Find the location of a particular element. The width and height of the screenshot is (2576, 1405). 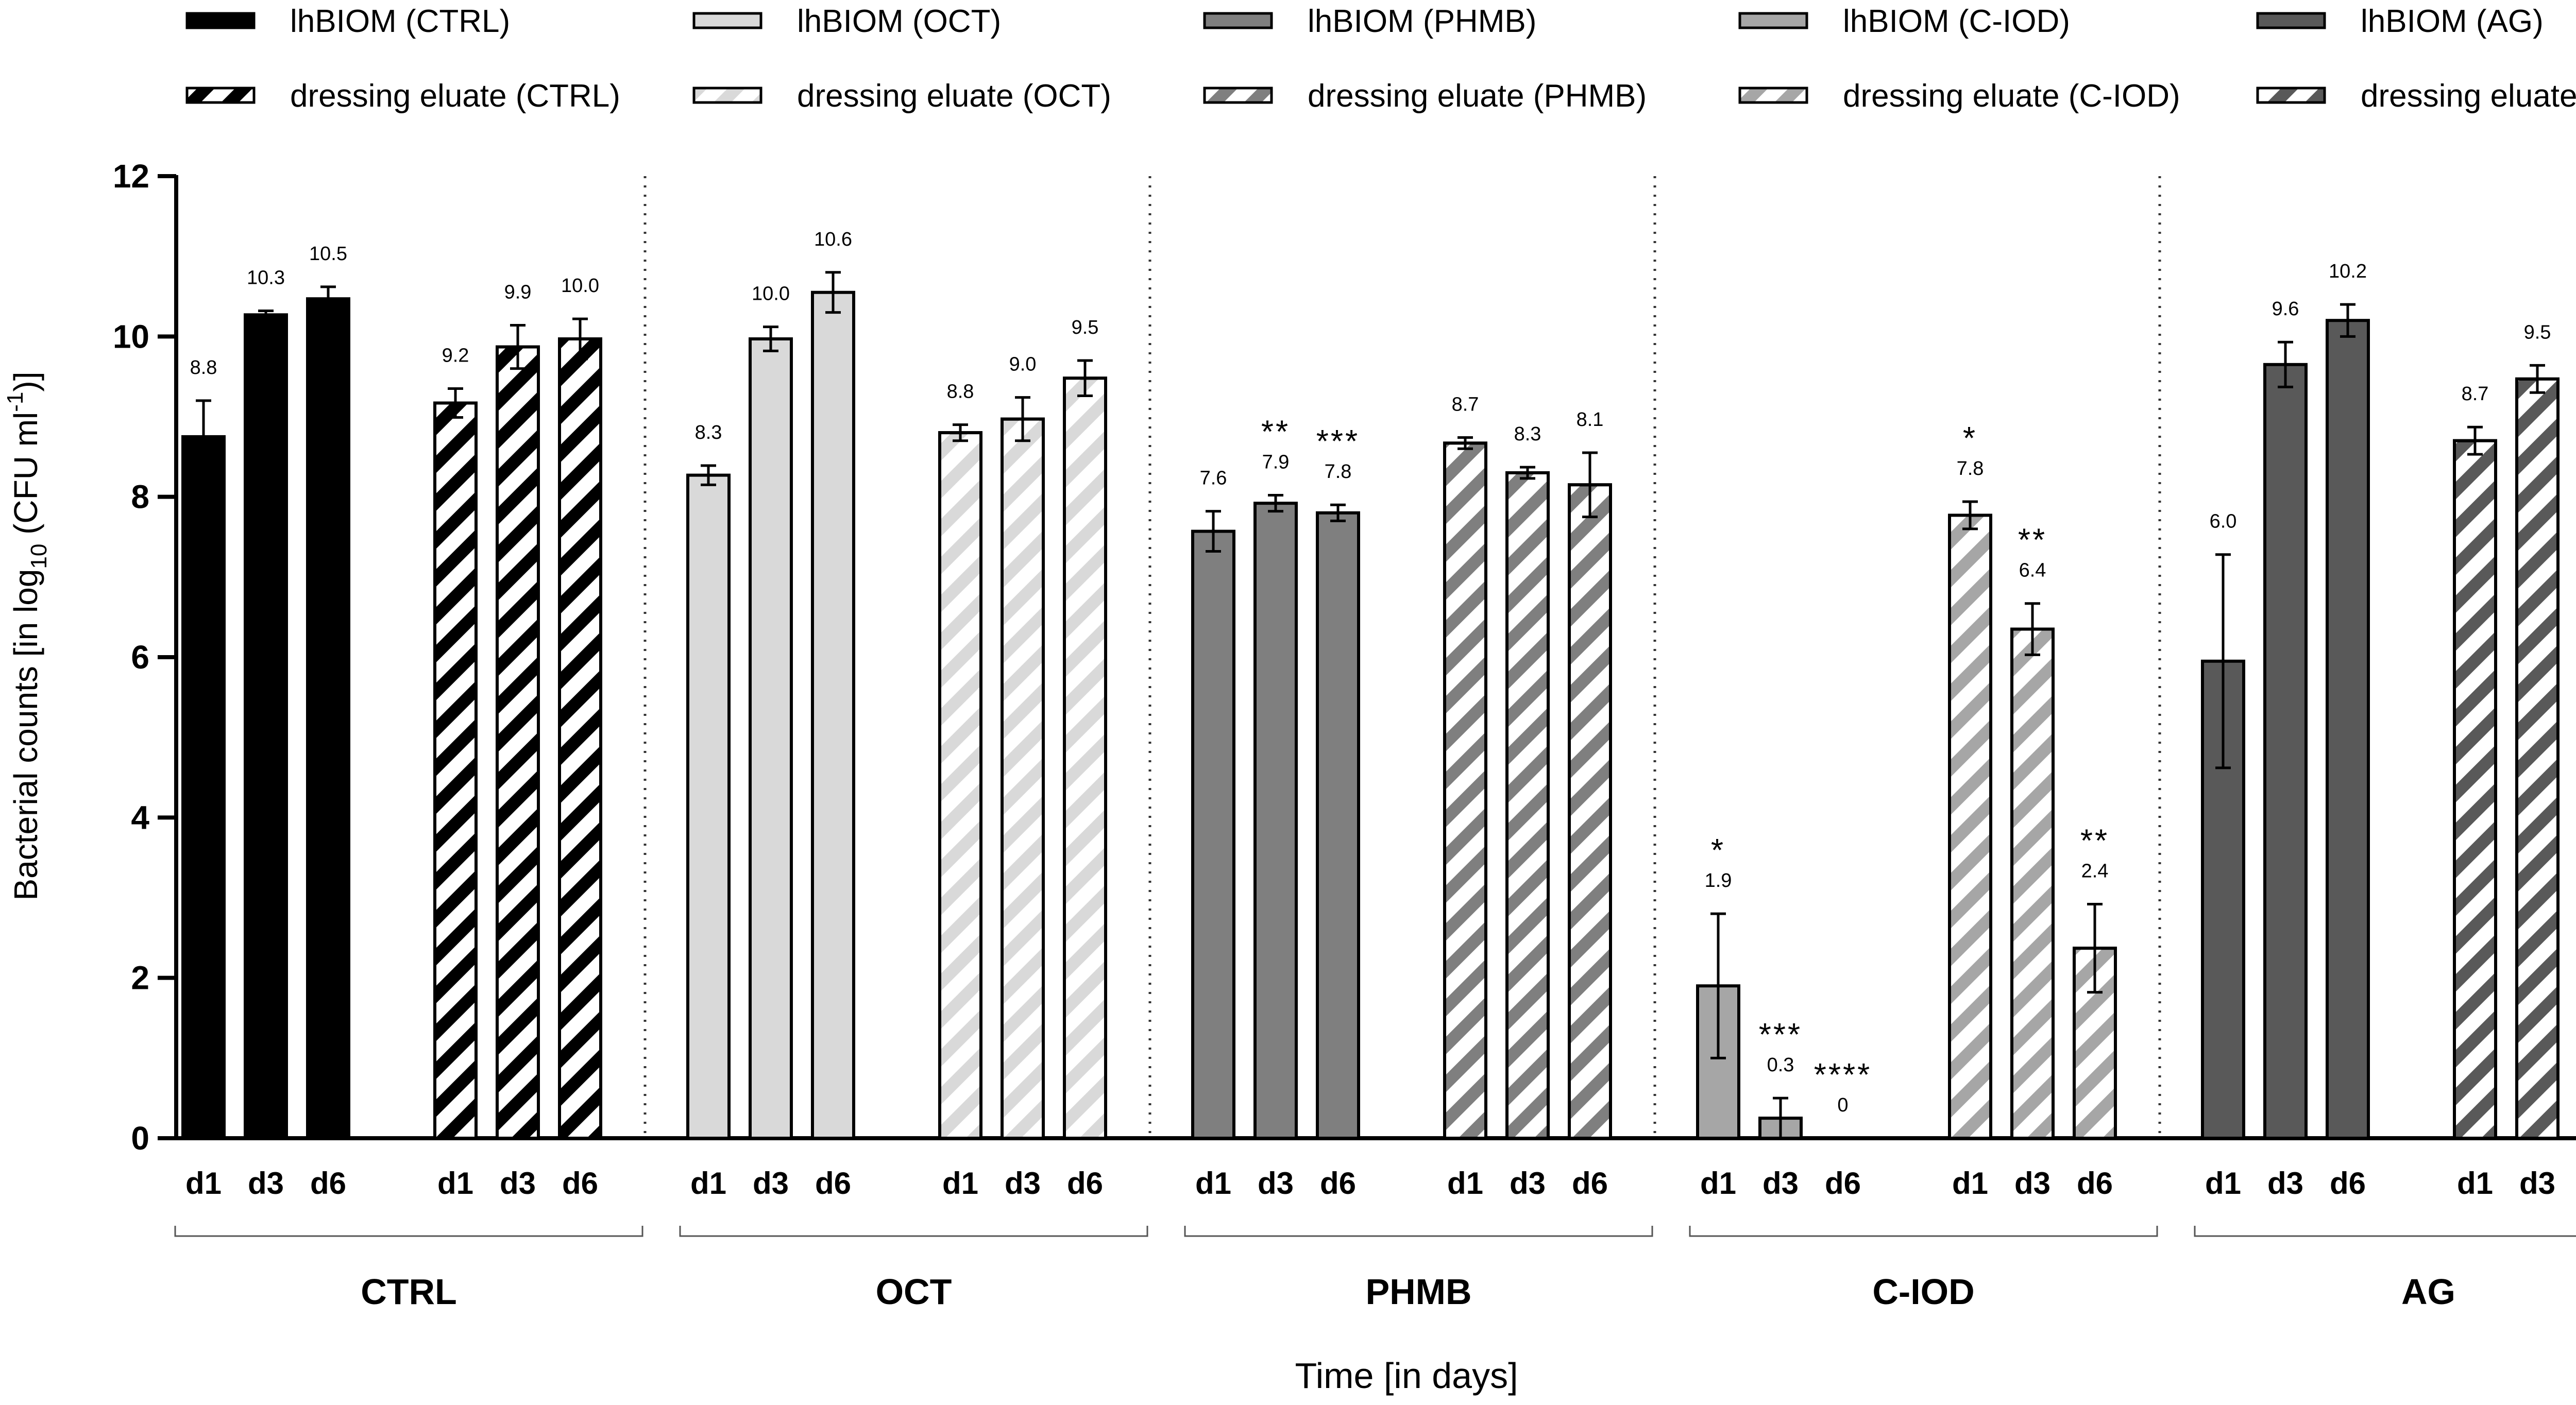

group-label: CTRL is located at coordinates (409, 1292).